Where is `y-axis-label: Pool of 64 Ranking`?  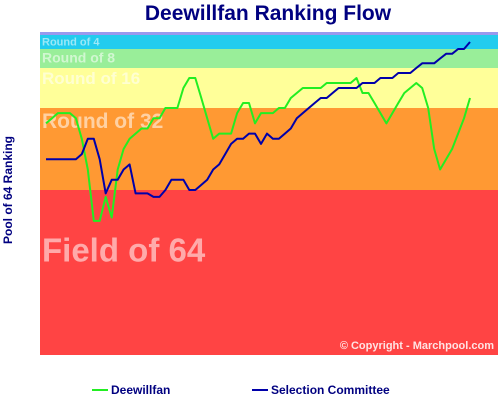
y-axis-label: Pool of 64 Ranking is located at coordinates (8, 190).